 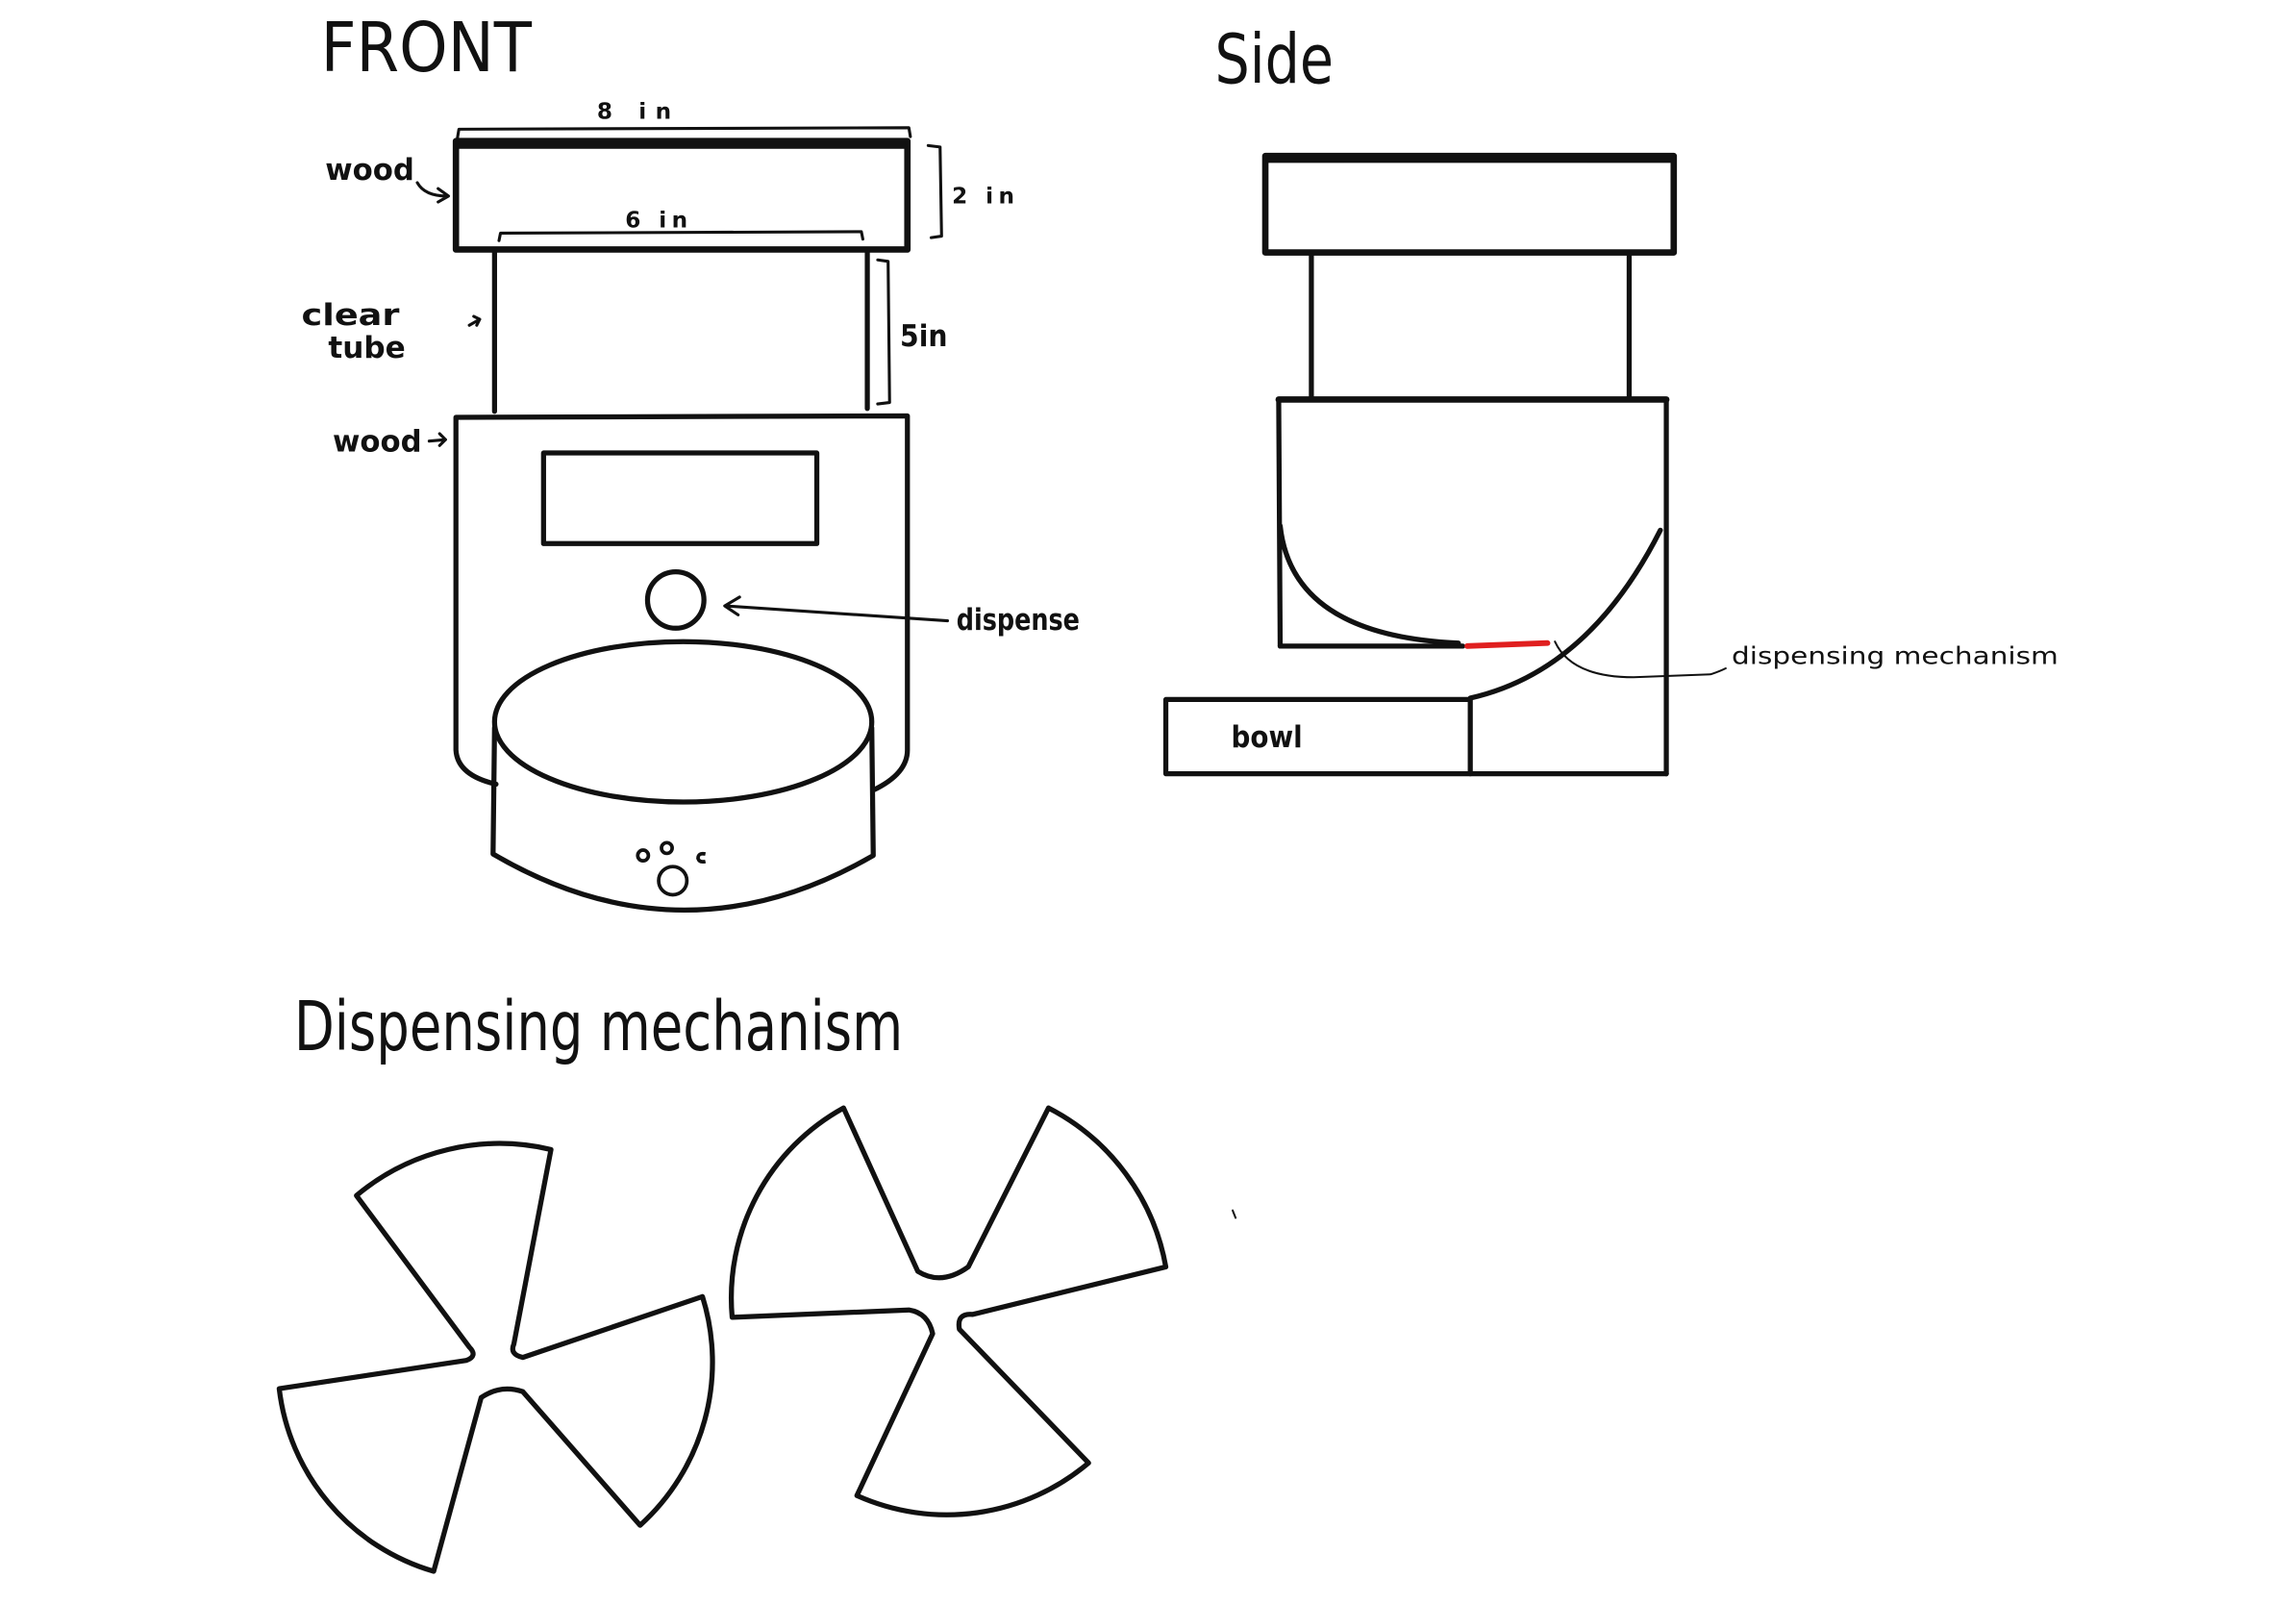 What do you see at coordinates (683, 819) in the screenshot?
I see `front-bowl-body` at bounding box center [683, 819].